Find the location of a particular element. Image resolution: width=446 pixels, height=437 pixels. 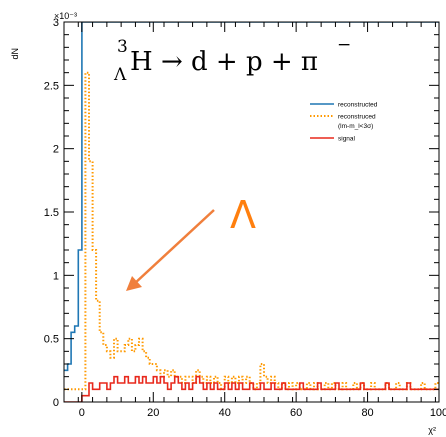

legend-label: signal is located at coordinates (347, 139).